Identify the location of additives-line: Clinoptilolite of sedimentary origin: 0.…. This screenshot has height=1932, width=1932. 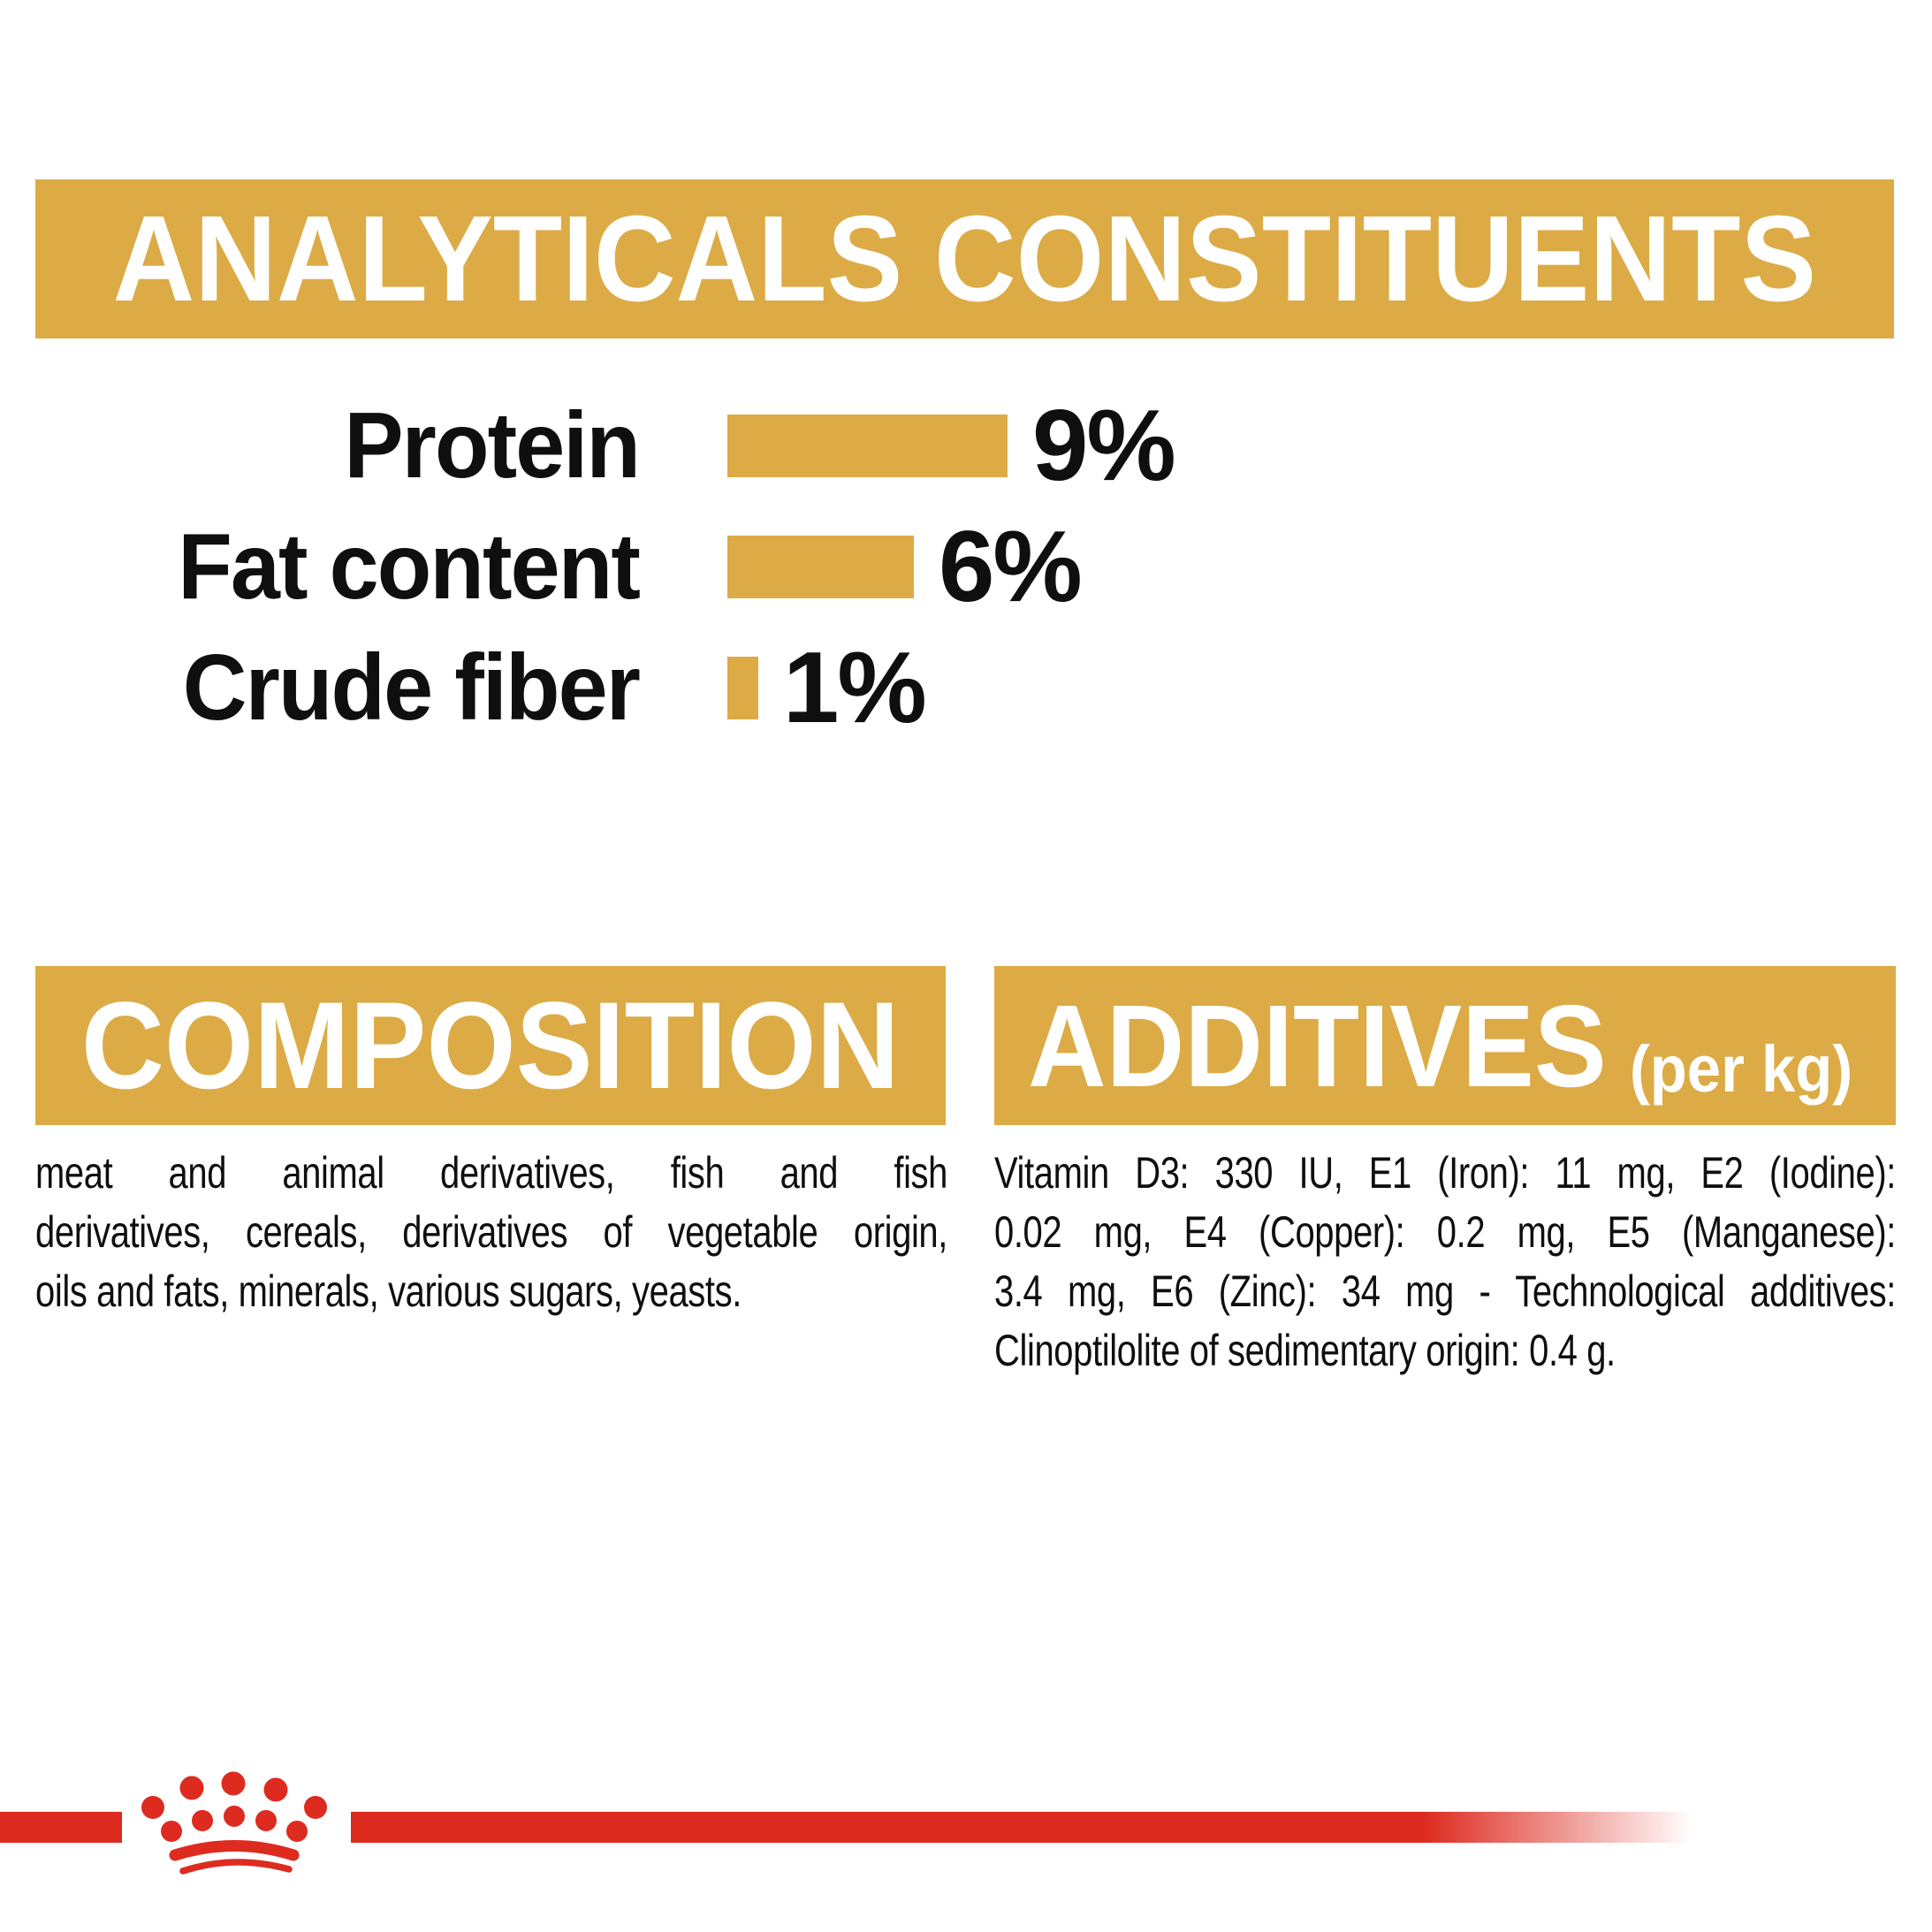
(1305, 1350).